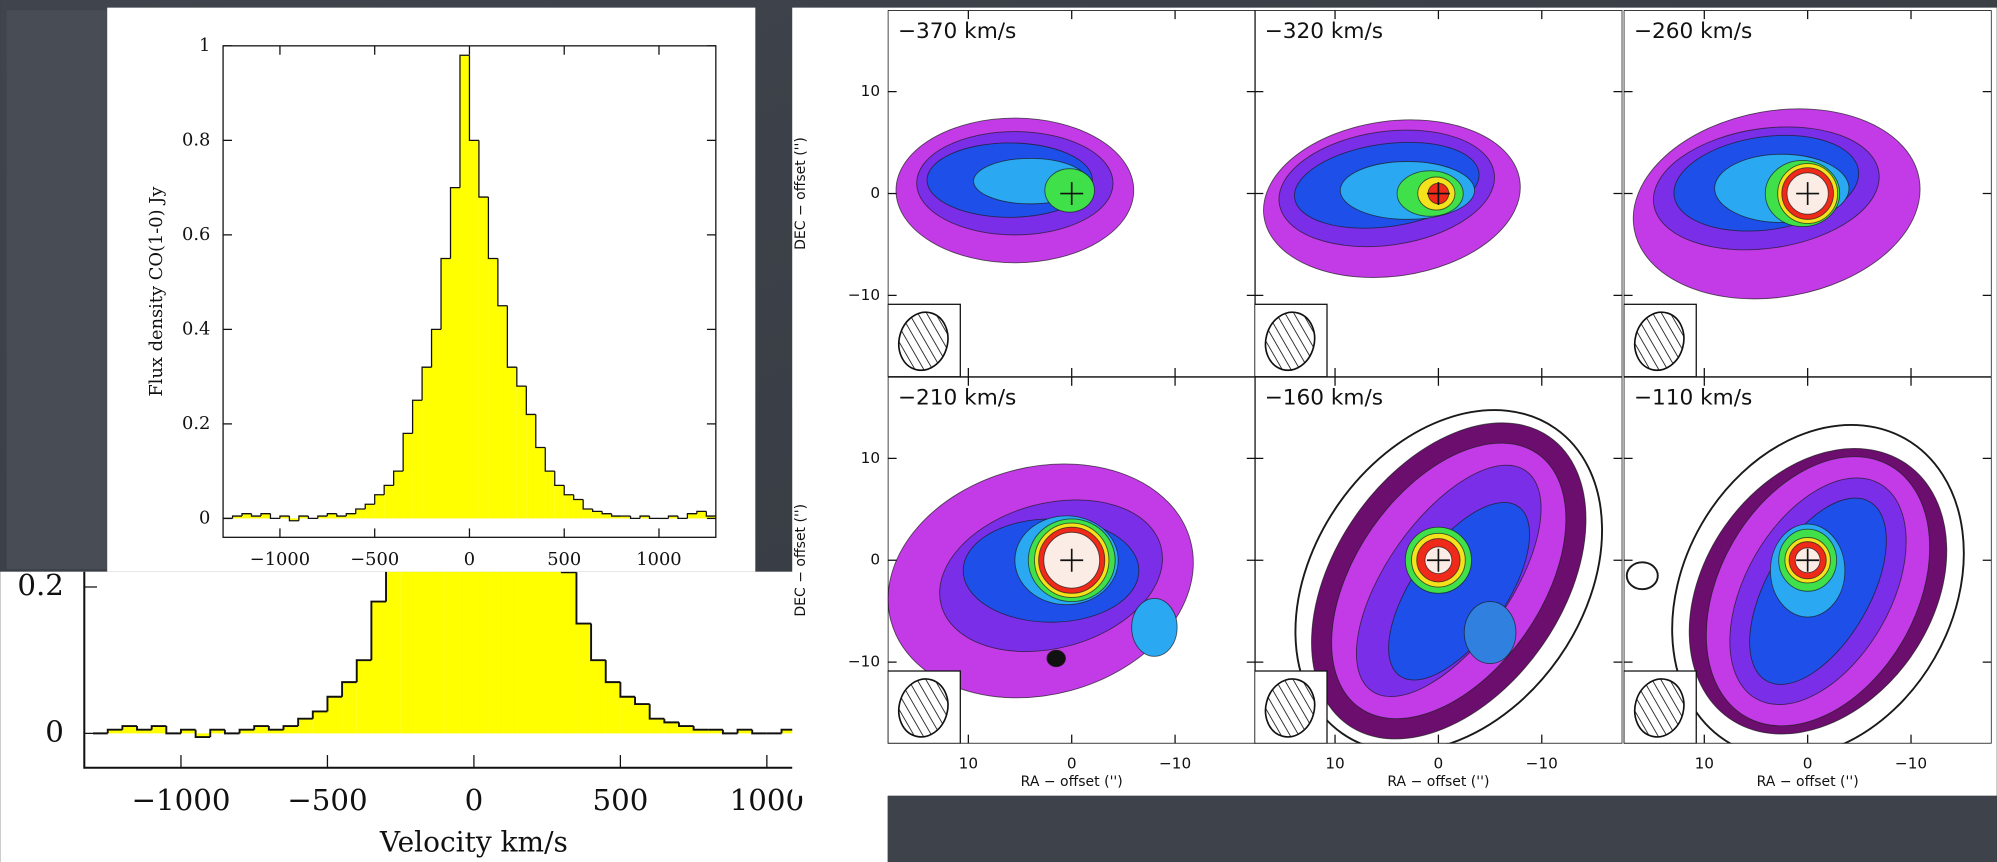 This screenshot has height=862, width=1997. I want to click on x-tick-label: −500, so click(327, 800).